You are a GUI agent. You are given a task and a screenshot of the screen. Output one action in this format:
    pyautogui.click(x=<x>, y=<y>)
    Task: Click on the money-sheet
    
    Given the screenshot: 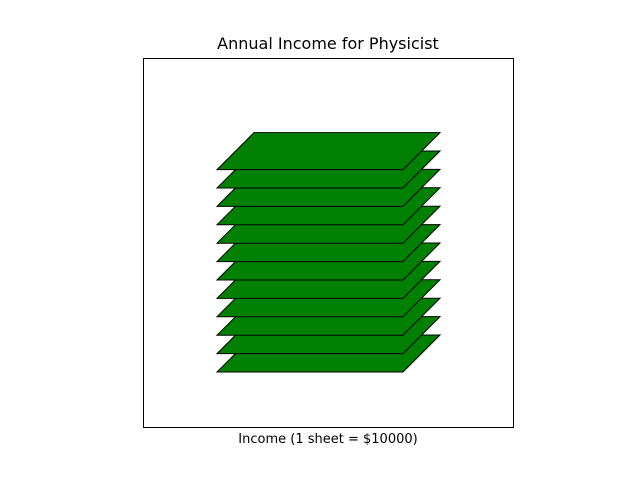 What is the action you would take?
    pyautogui.click(x=328, y=151)
    